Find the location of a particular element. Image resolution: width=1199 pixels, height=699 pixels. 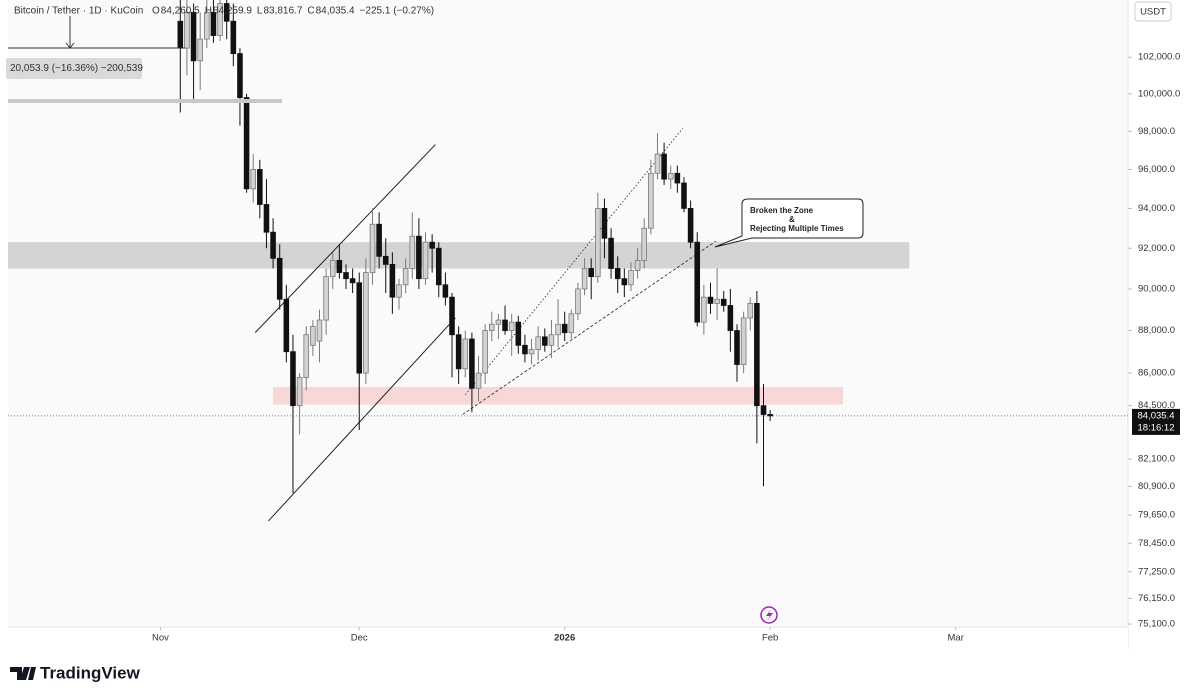

x-tick-label: Feb is located at coordinates (770, 638).